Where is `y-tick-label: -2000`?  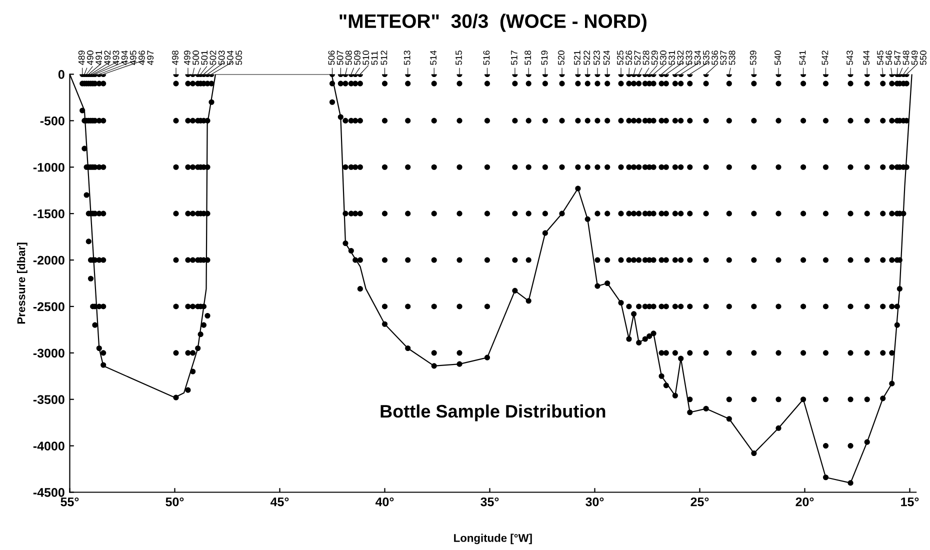
y-tick-label: -2000 is located at coordinates (48, 260).